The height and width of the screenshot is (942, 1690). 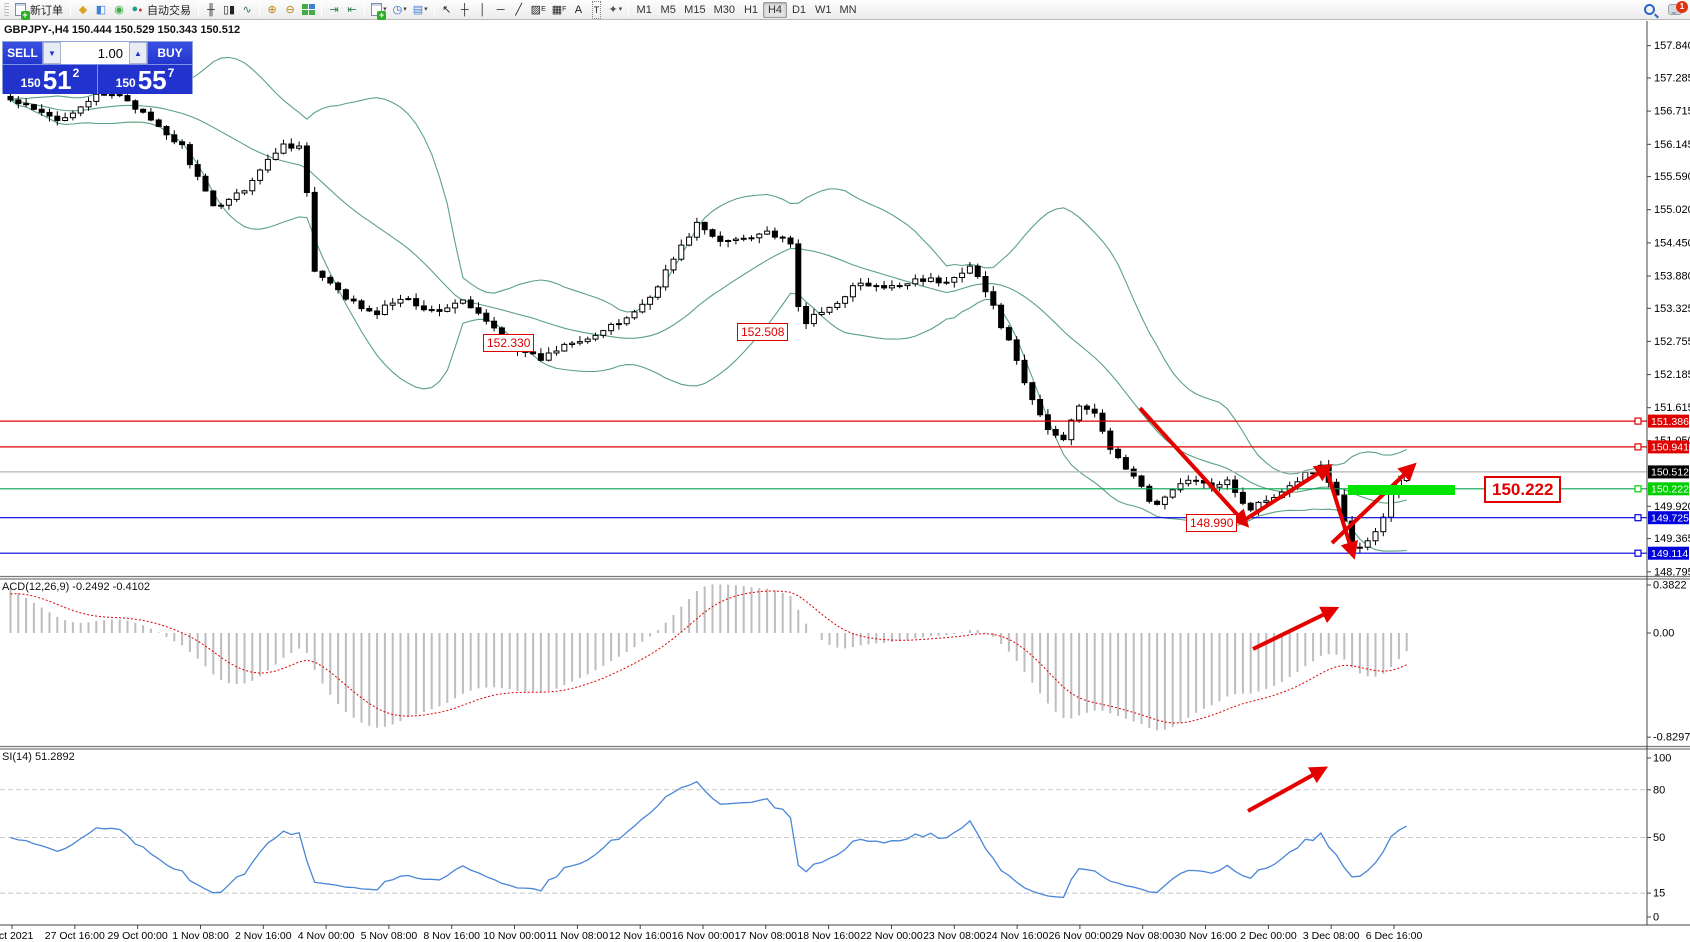 I want to click on svg-text: 152.185, so click(x=1672, y=375).